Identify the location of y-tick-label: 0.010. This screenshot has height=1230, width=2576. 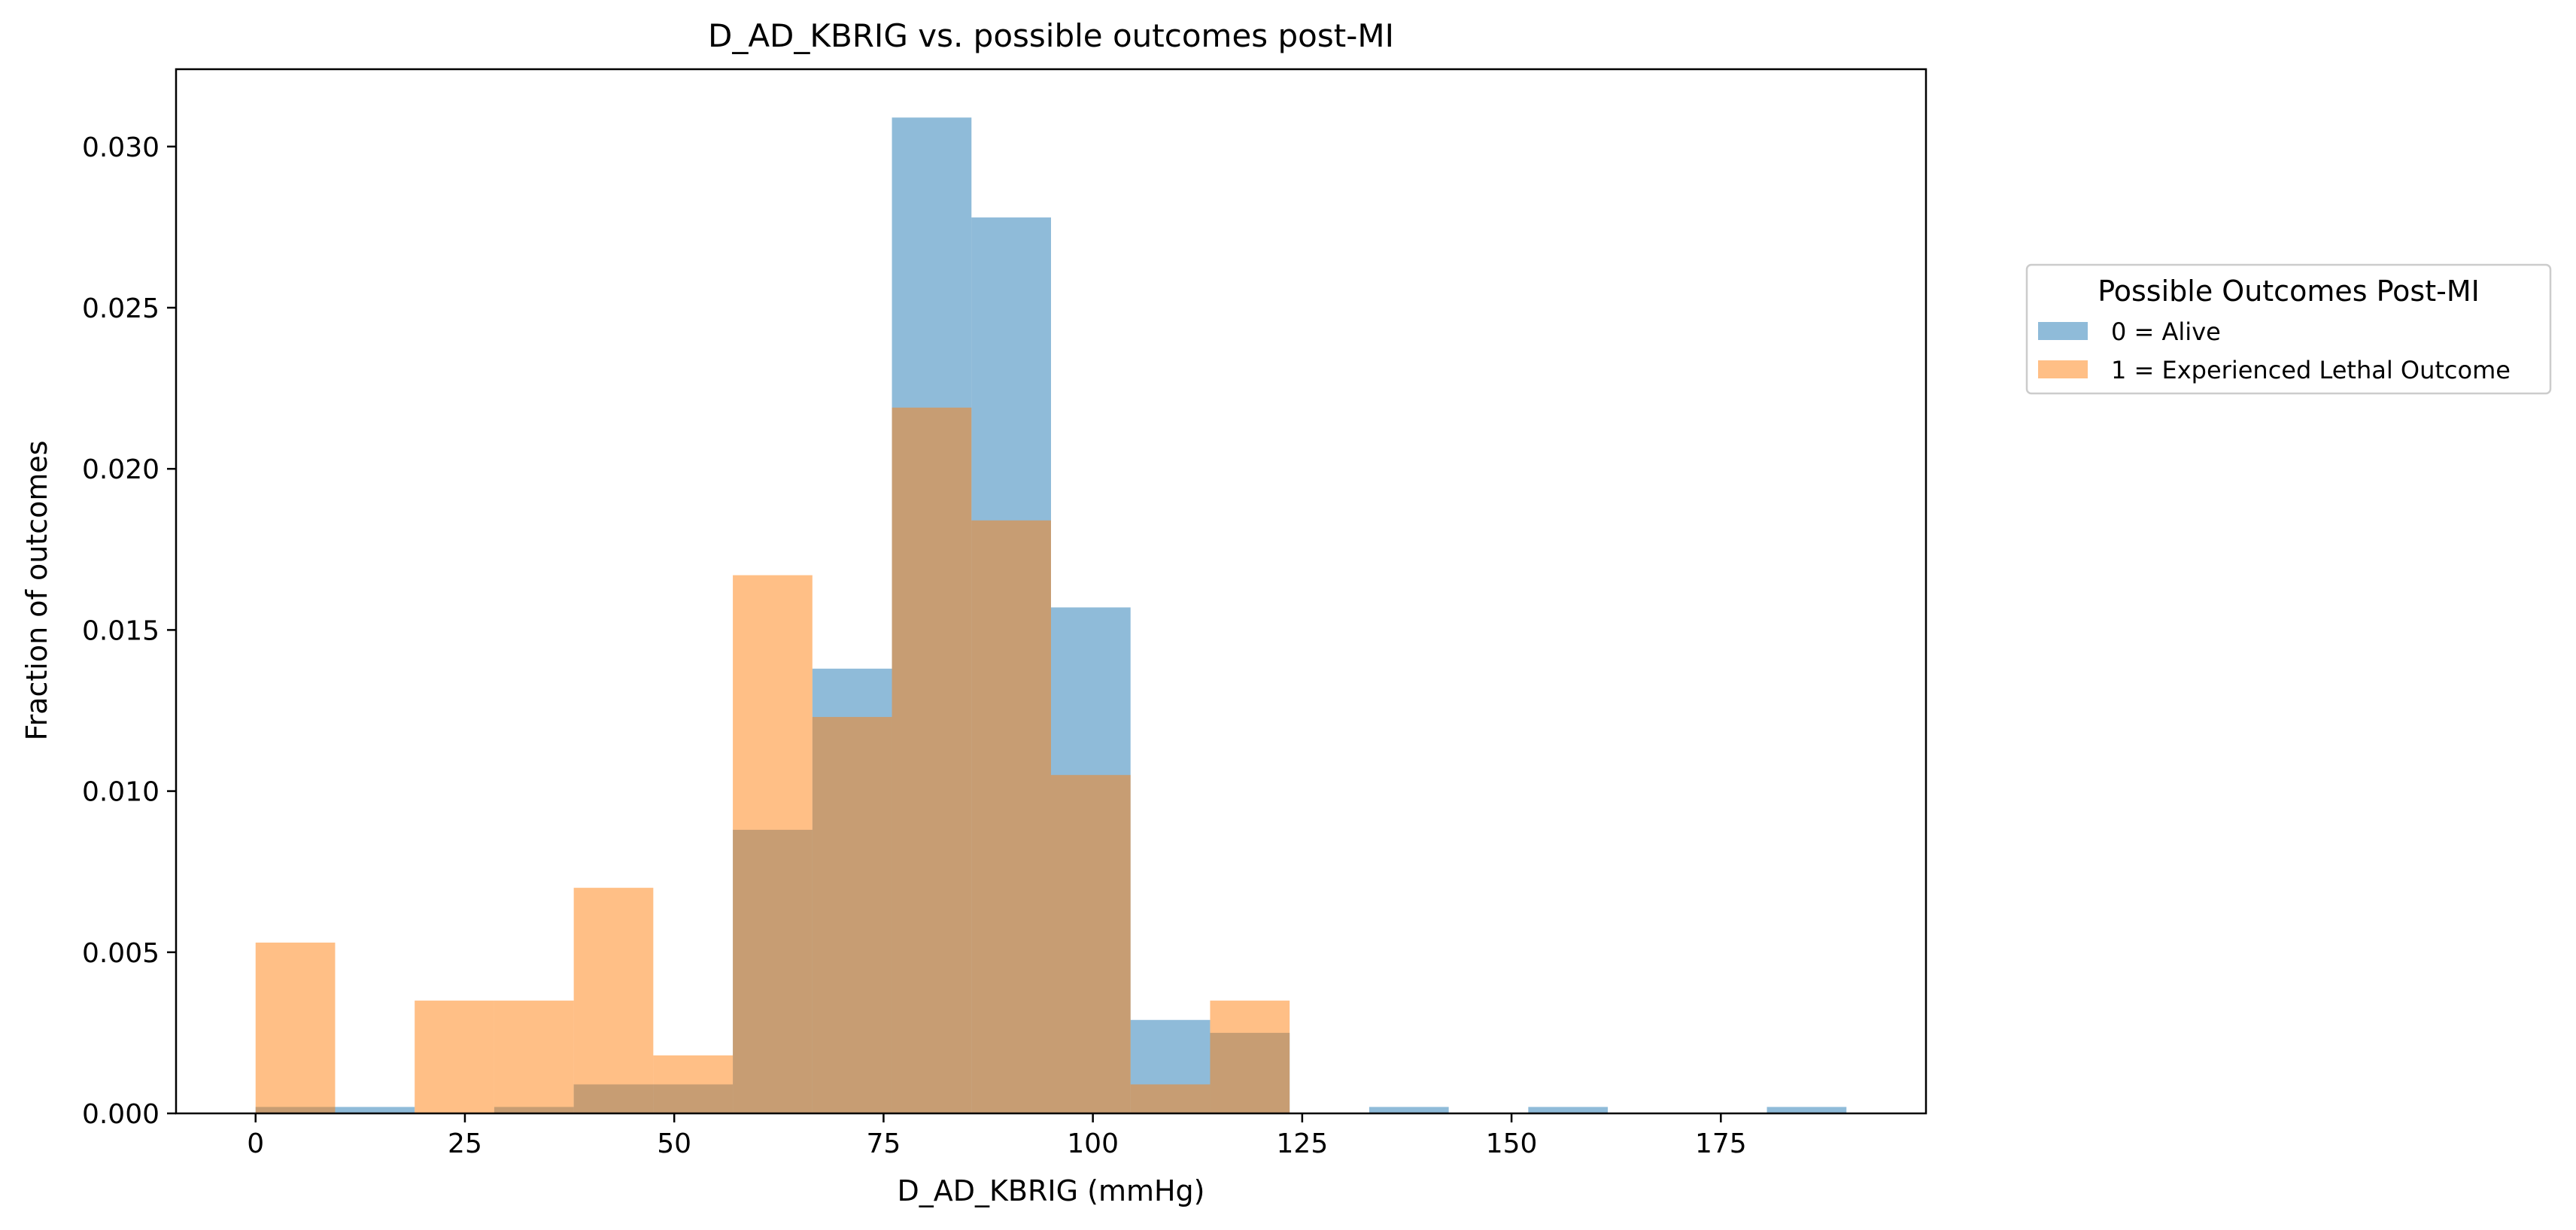
(120, 793).